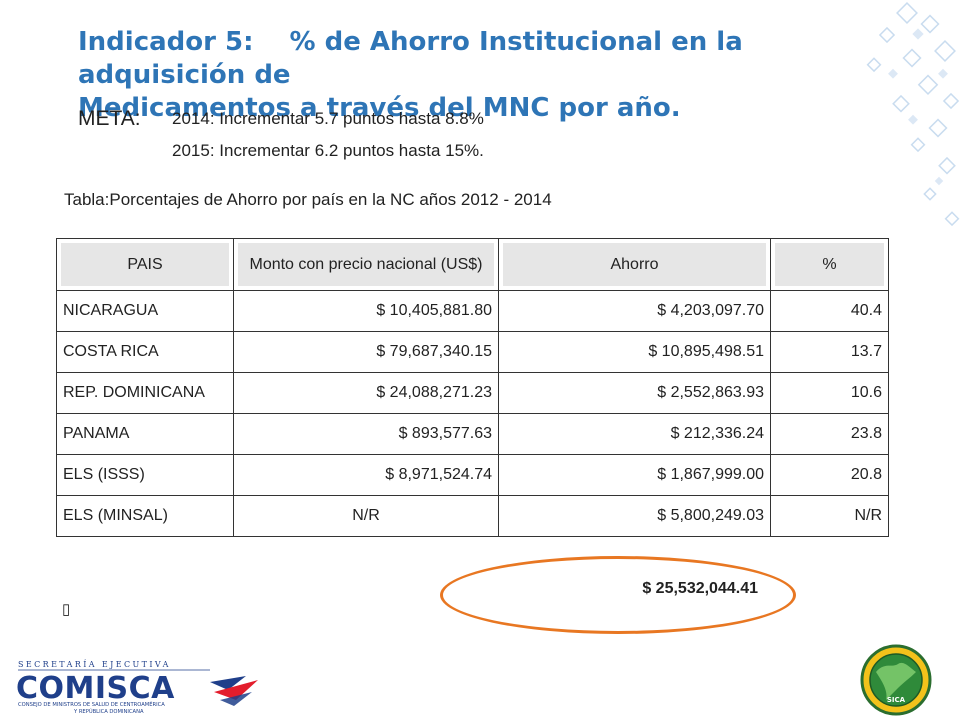 This screenshot has width=960, height=720. What do you see at coordinates (66, 609) in the screenshot?
I see `stray-mark: ▯` at bounding box center [66, 609].